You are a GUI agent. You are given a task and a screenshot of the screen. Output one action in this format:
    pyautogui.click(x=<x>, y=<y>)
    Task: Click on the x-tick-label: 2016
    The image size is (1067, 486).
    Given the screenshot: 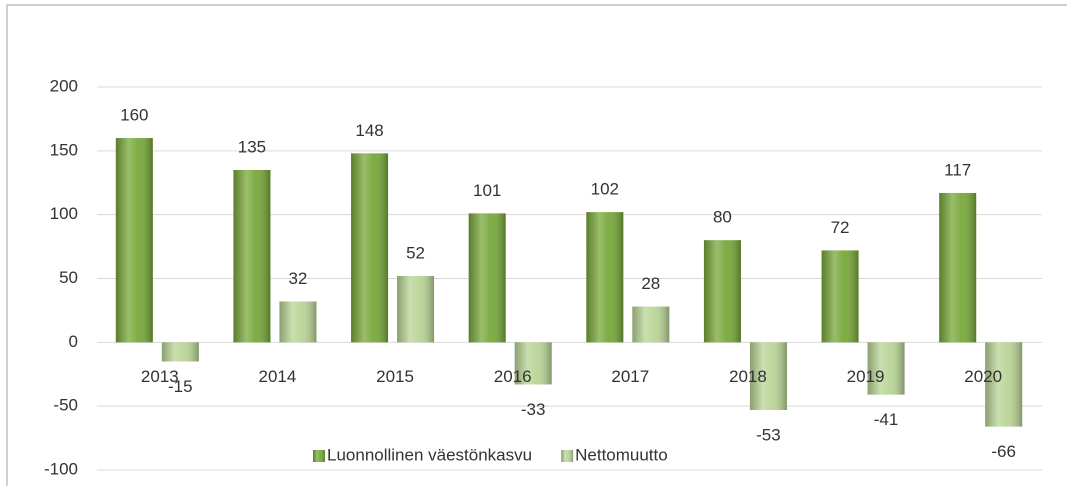 What is the action you would take?
    pyautogui.click(x=513, y=376)
    